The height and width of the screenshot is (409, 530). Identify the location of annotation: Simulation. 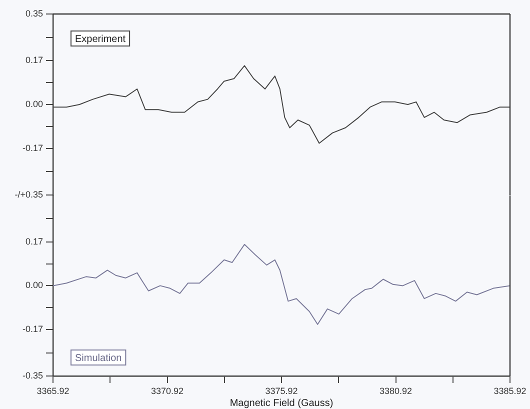
(98, 358).